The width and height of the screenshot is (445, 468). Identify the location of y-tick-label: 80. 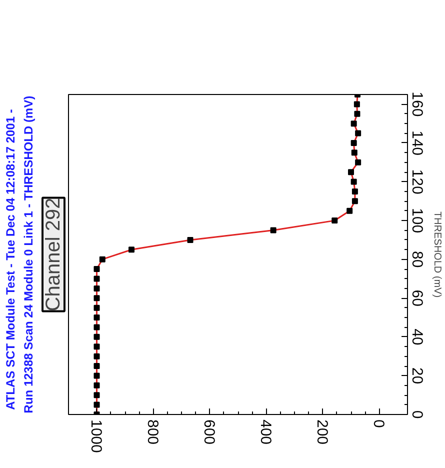
(417, 259).